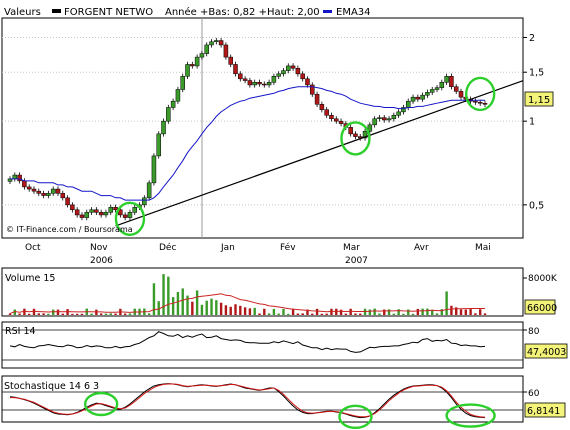 This screenshot has width=570, height=430. I want to click on price-y-tick-label: 0,5, so click(536, 205).